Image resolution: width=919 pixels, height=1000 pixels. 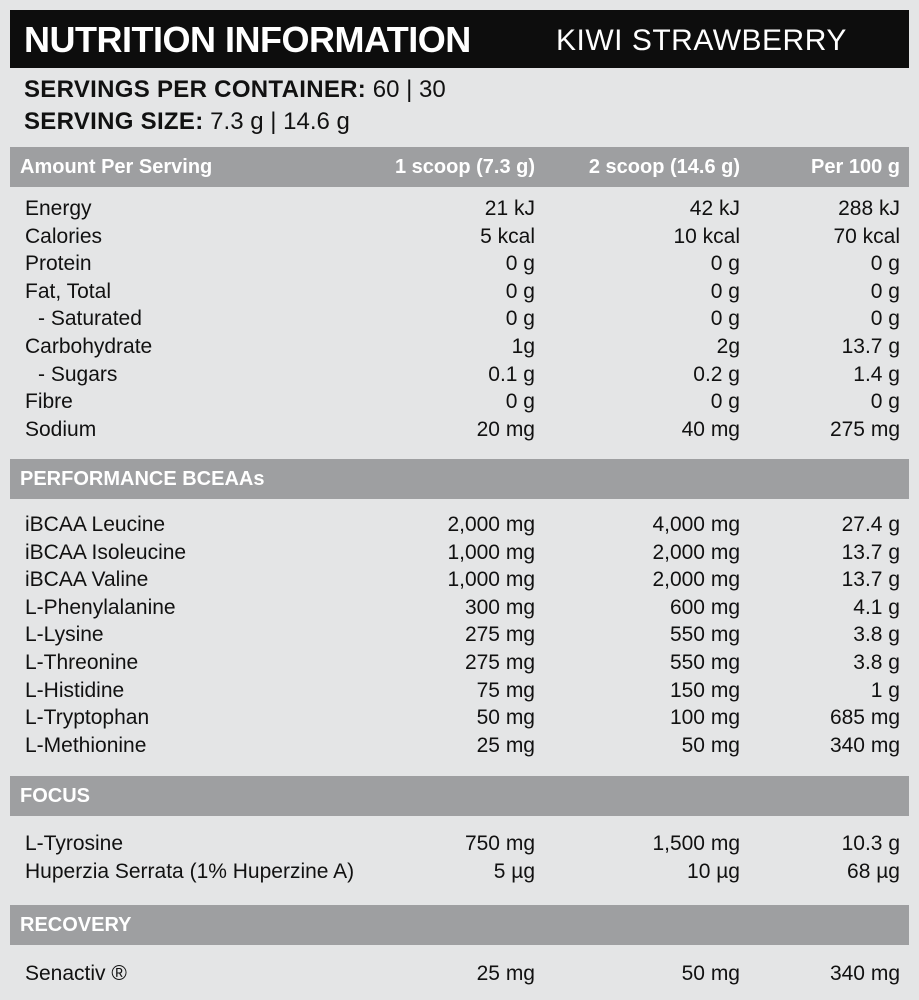 I want to click on title-bar: NUTRITION INFORMATION KIWI STRAWBERRY, so click(x=459, y=39).